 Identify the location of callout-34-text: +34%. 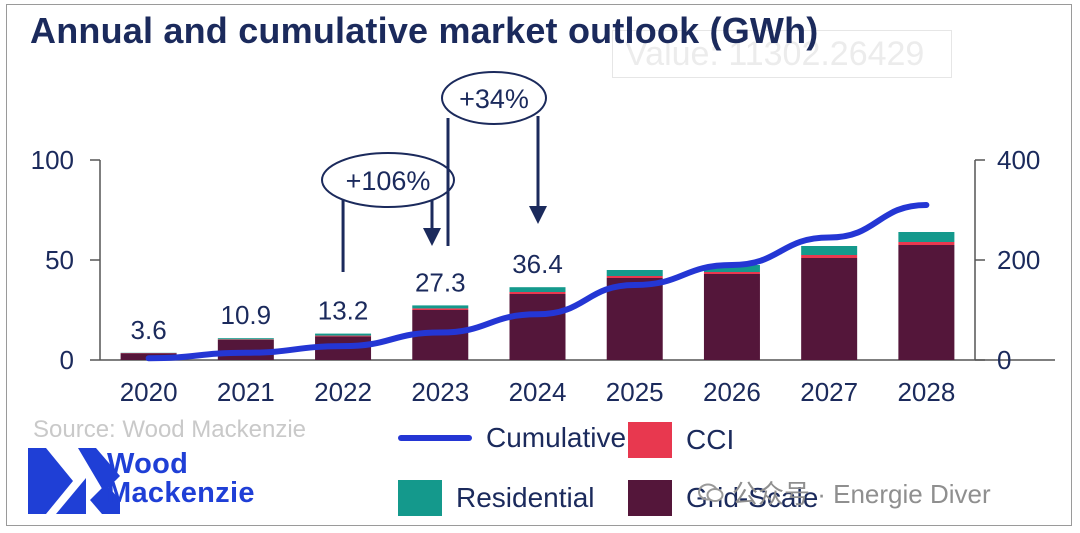
(494, 99).